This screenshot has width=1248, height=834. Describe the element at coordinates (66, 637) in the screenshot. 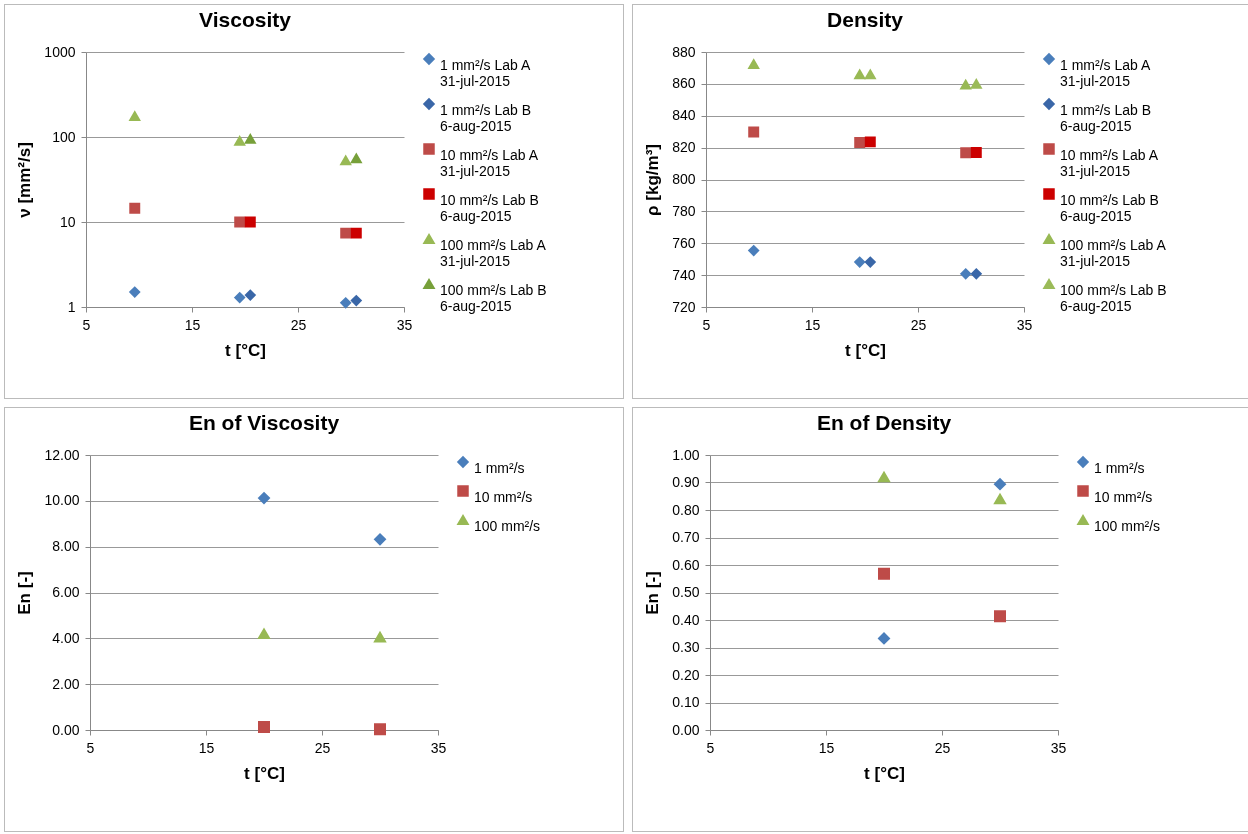

I see `y-tick-label: 4.00` at that location.